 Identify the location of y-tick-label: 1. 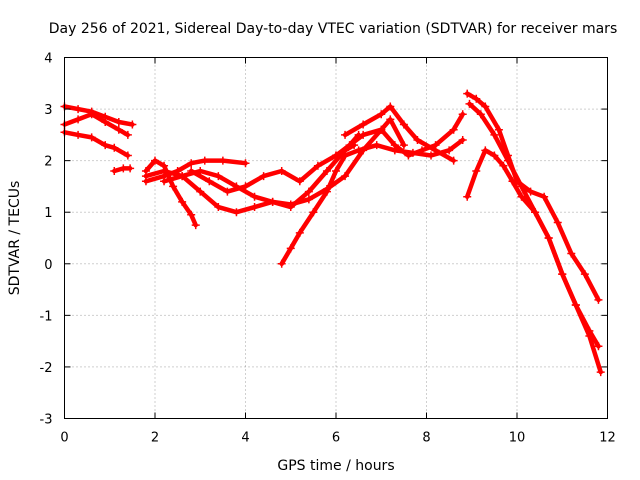
(48, 213).